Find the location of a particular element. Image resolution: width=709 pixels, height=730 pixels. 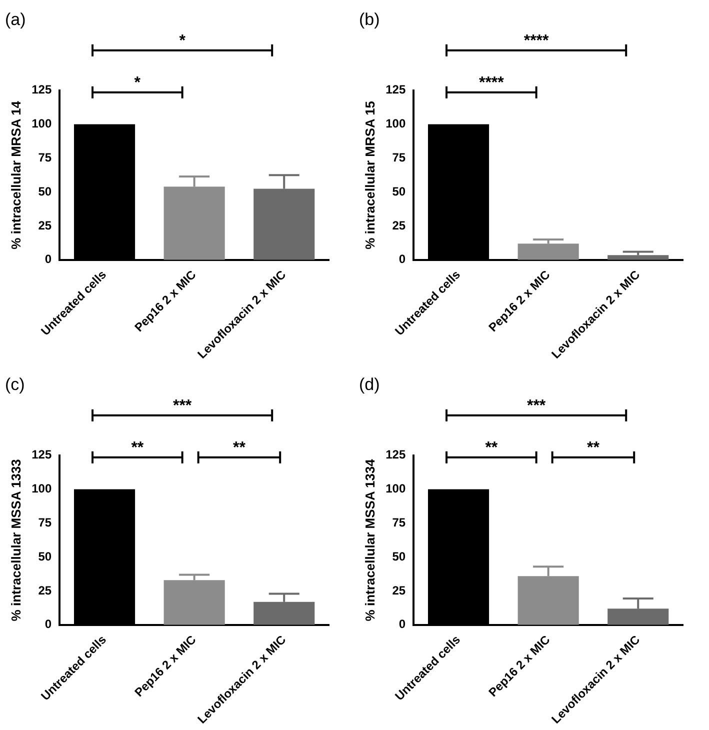

annotation: **** is located at coordinates (491, 83).